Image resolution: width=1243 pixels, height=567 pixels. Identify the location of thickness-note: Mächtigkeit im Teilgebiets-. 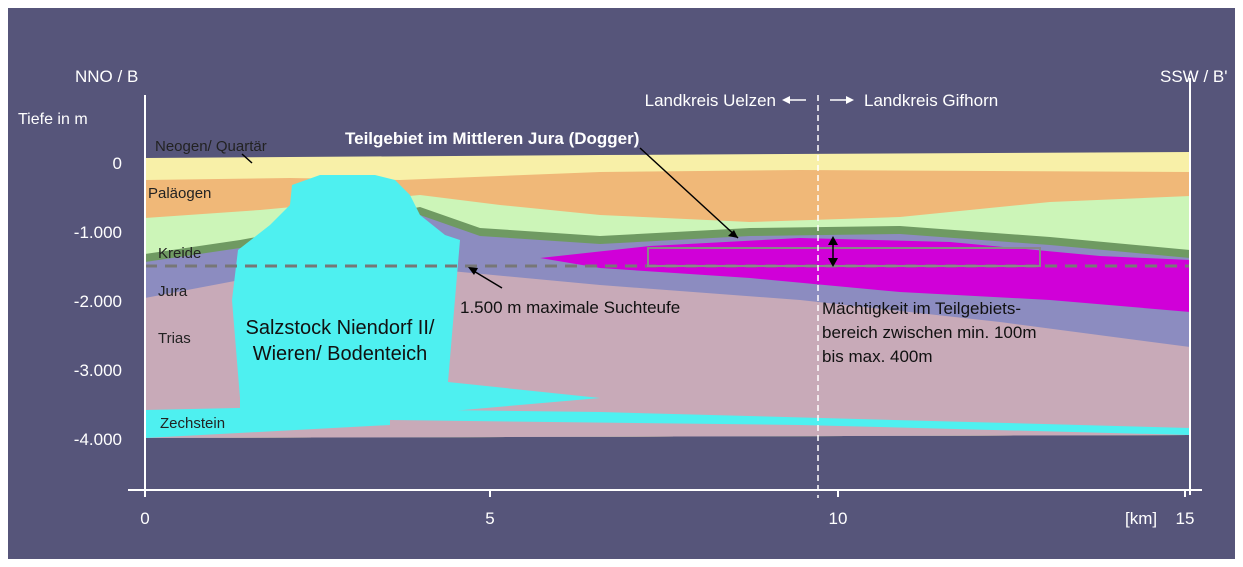
(921, 308).